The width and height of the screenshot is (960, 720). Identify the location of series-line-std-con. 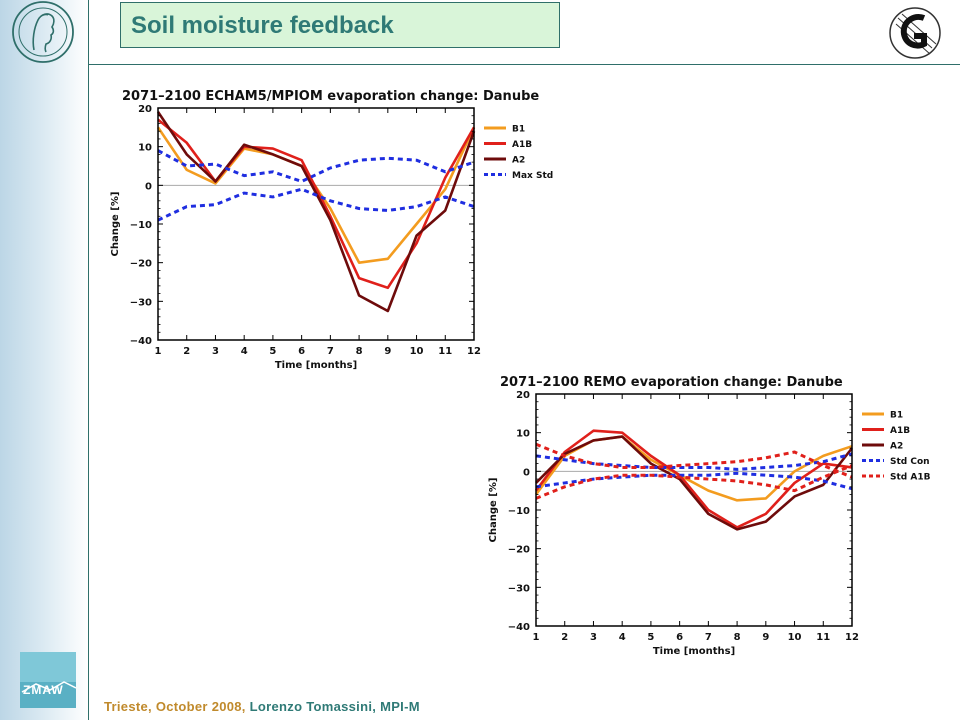
(694, 461).